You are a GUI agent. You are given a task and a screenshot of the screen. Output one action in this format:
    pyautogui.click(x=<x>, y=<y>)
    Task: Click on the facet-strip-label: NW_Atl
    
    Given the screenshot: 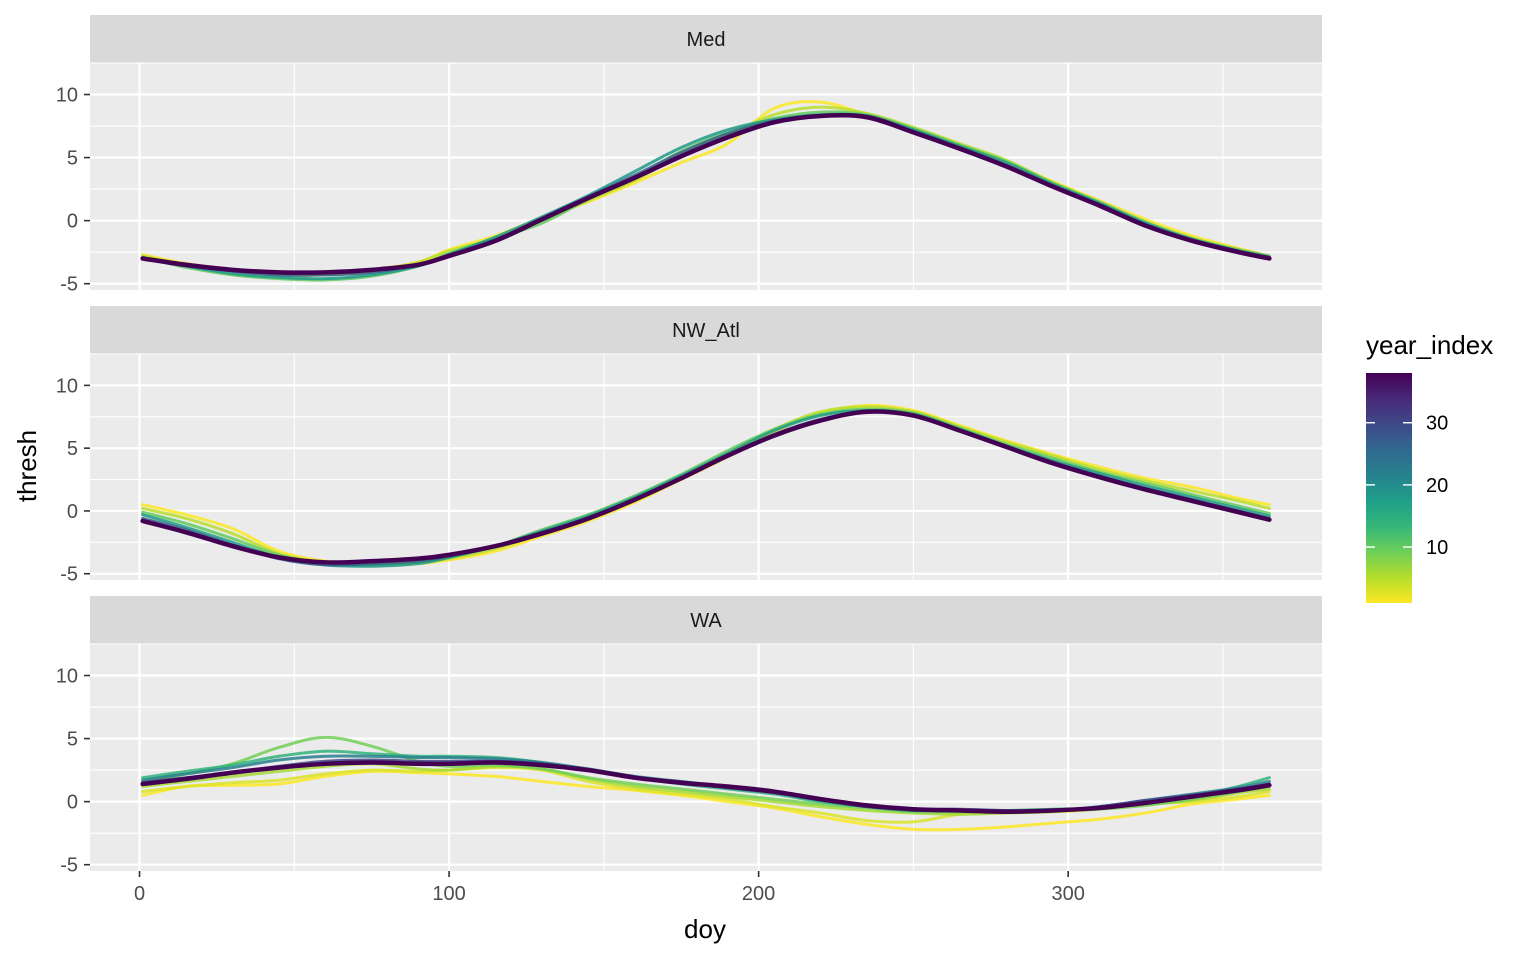 What is the action you would take?
    pyautogui.click(x=706, y=331)
    